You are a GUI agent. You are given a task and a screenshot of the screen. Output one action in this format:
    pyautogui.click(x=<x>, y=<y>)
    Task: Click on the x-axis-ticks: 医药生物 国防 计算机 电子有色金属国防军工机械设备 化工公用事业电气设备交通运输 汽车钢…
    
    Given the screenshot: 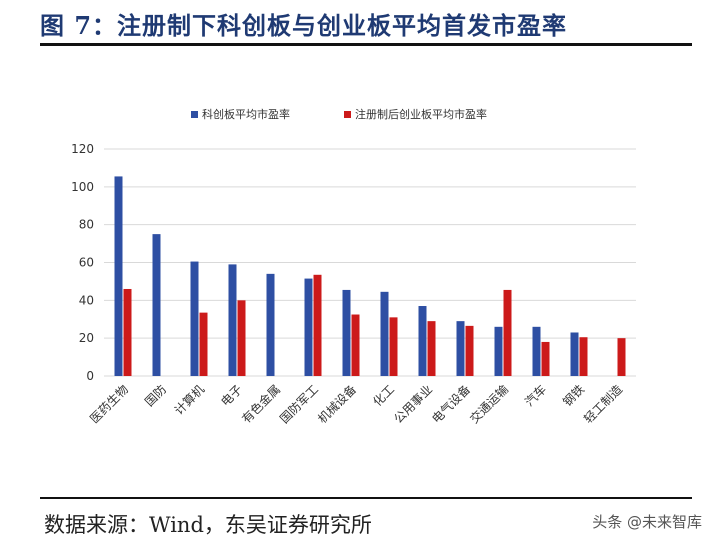 What is the action you would take?
    pyautogui.click(x=356, y=404)
    